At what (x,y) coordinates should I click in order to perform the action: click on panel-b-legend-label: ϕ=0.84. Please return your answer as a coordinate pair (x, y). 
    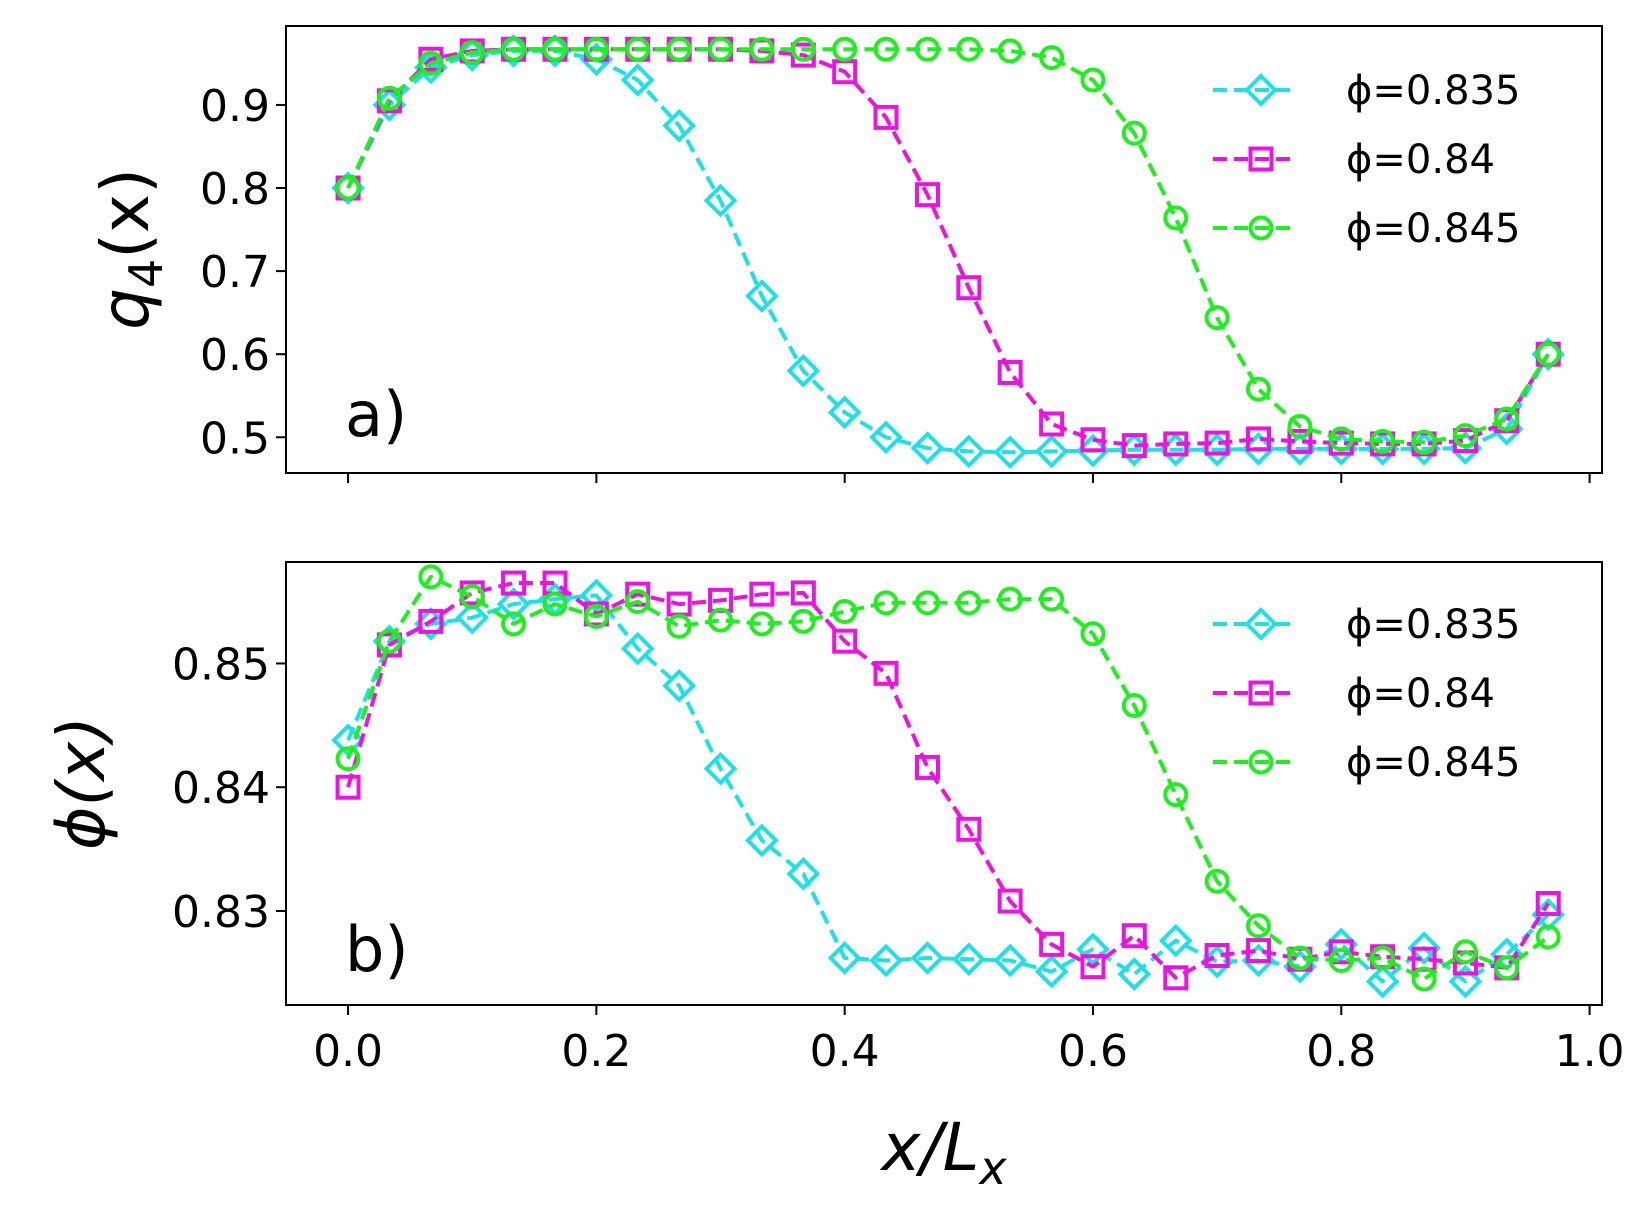
    Looking at the image, I should click on (1420, 694).